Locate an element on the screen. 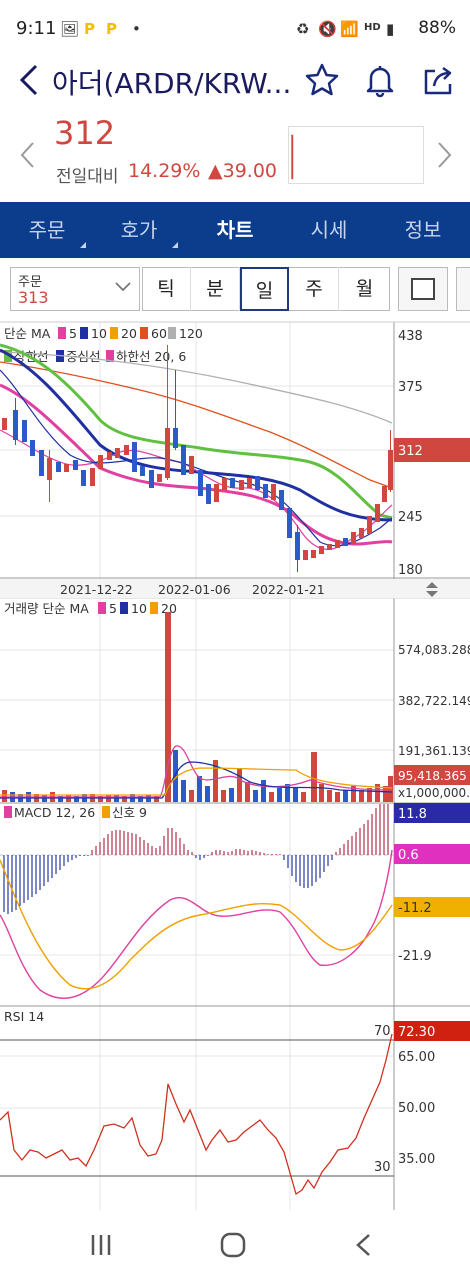 The height and width of the screenshot is (1280, 470). battery-level: 88% is located at coordinates (437, 28).